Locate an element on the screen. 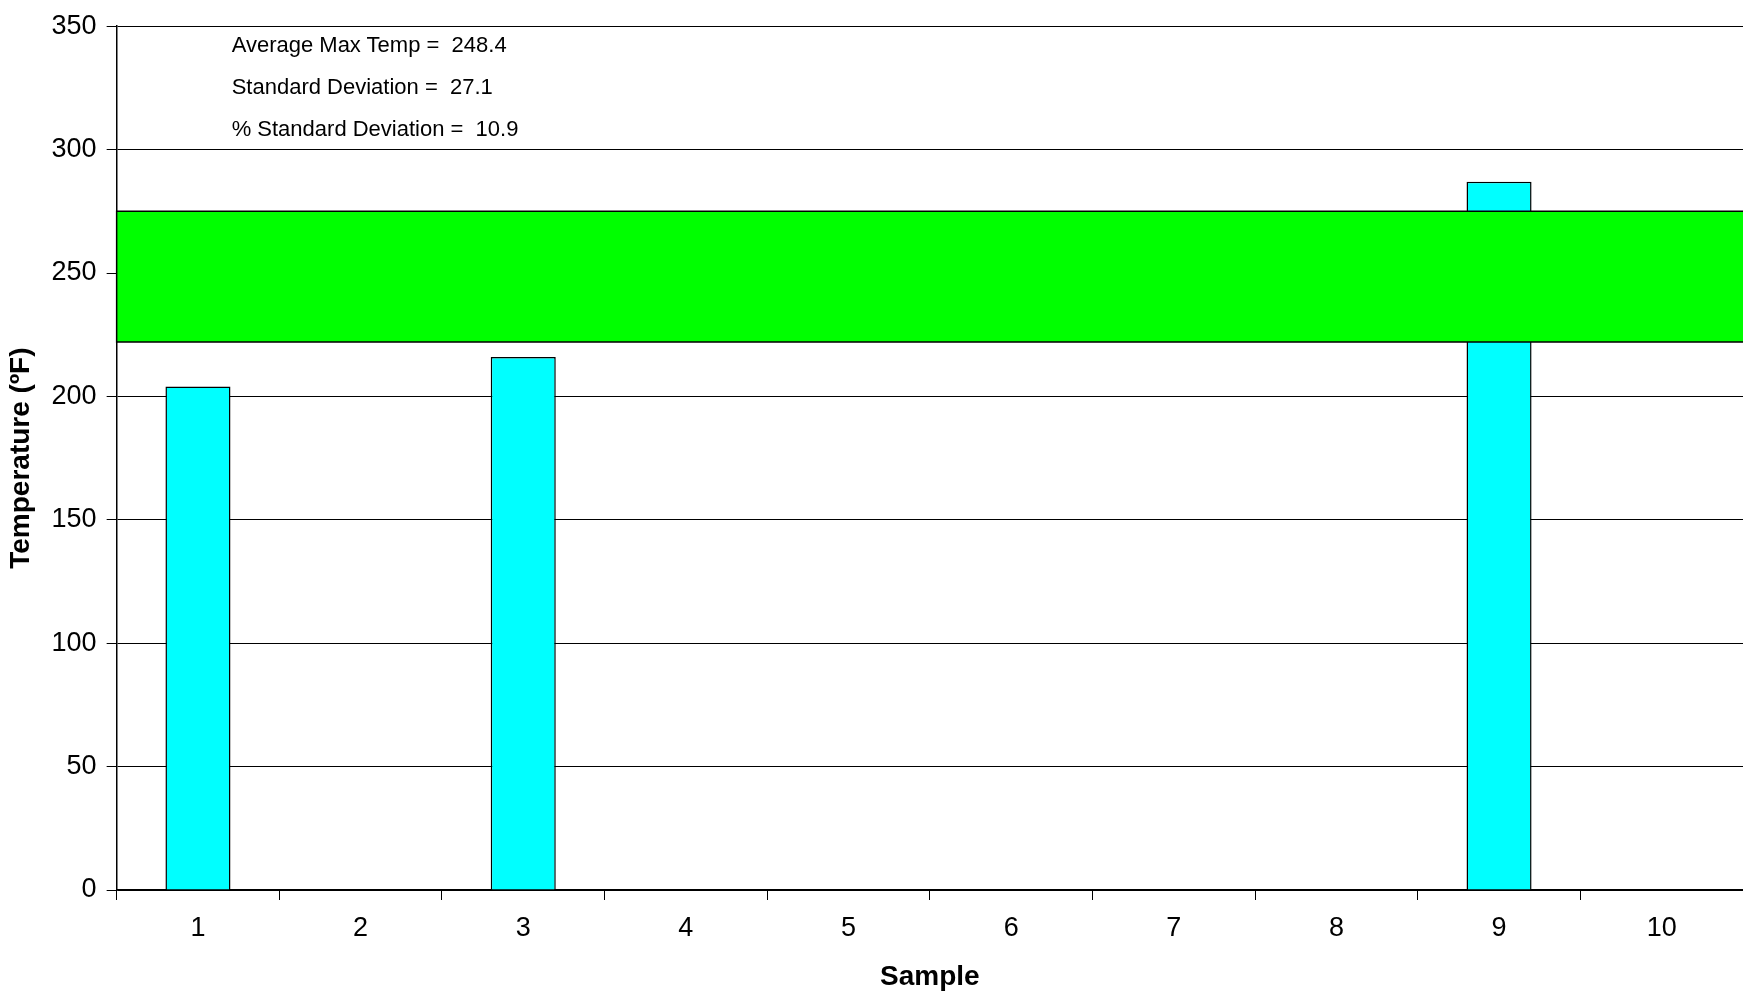 Image resolution: width=1743 pixels, height=998 pixels. y-tick-label: 350 is located at coordinates (74, 24).